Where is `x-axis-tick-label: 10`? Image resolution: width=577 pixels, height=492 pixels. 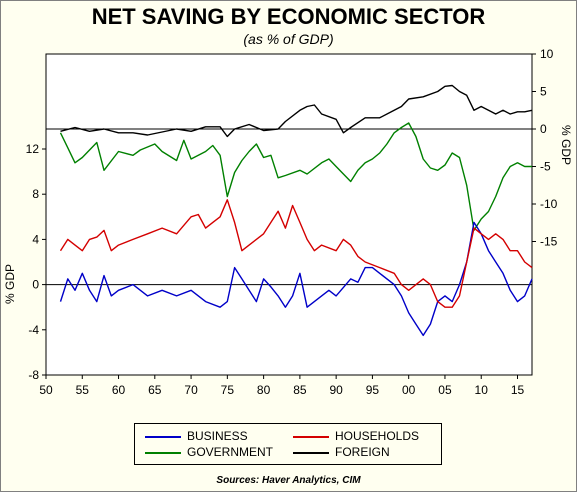
x-axis-tick-label: 10 is located at coordinates (482, 390).